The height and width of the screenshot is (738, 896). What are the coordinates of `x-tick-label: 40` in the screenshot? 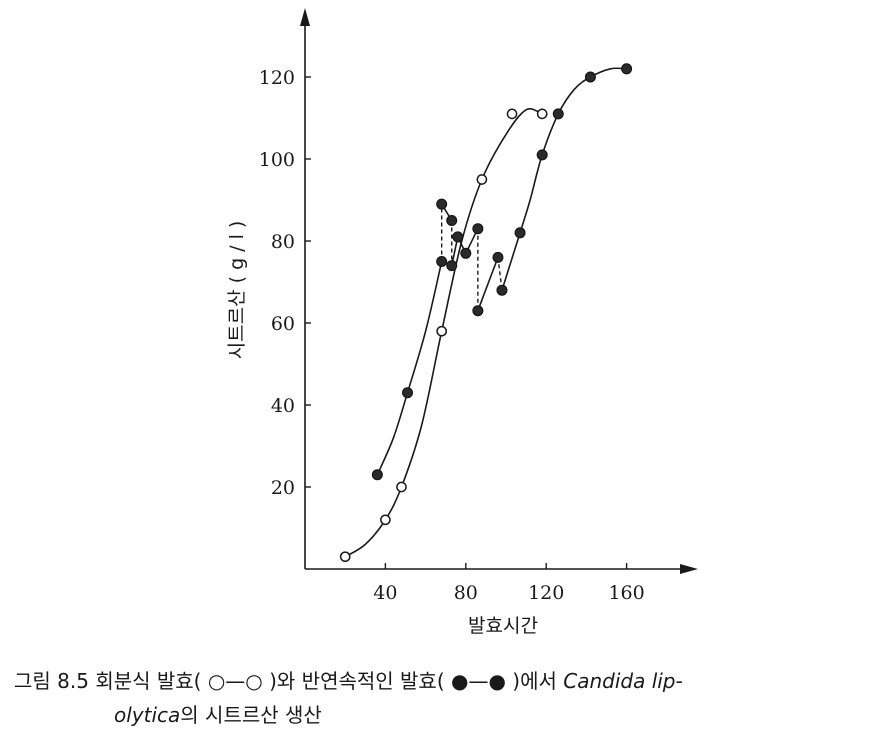 It's located at (385, 593).